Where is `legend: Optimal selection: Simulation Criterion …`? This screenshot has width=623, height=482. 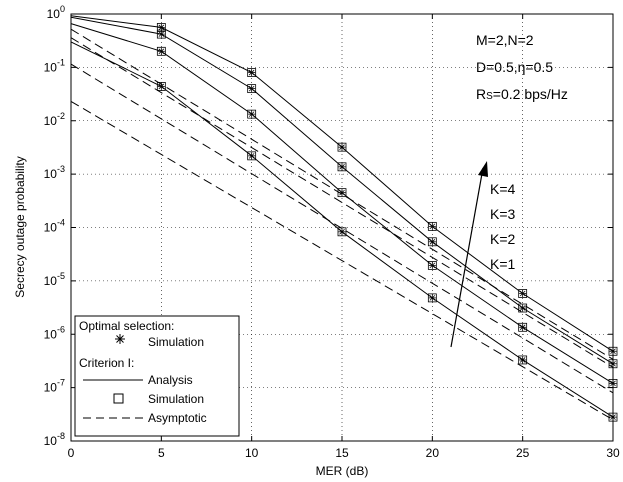
legend: Optimal selection: Simulation Criterion … is located at coordinates (157, 376).